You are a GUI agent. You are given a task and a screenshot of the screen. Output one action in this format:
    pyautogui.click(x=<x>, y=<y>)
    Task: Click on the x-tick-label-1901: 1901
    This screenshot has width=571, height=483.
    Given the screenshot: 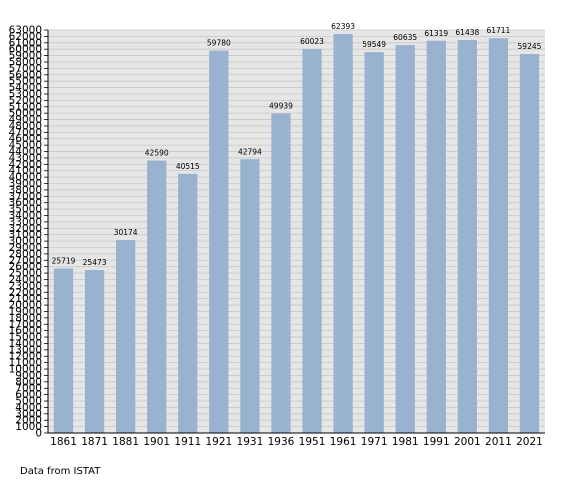 What is the action you would take?
    pyautogui.click(x=156, y=442)
    